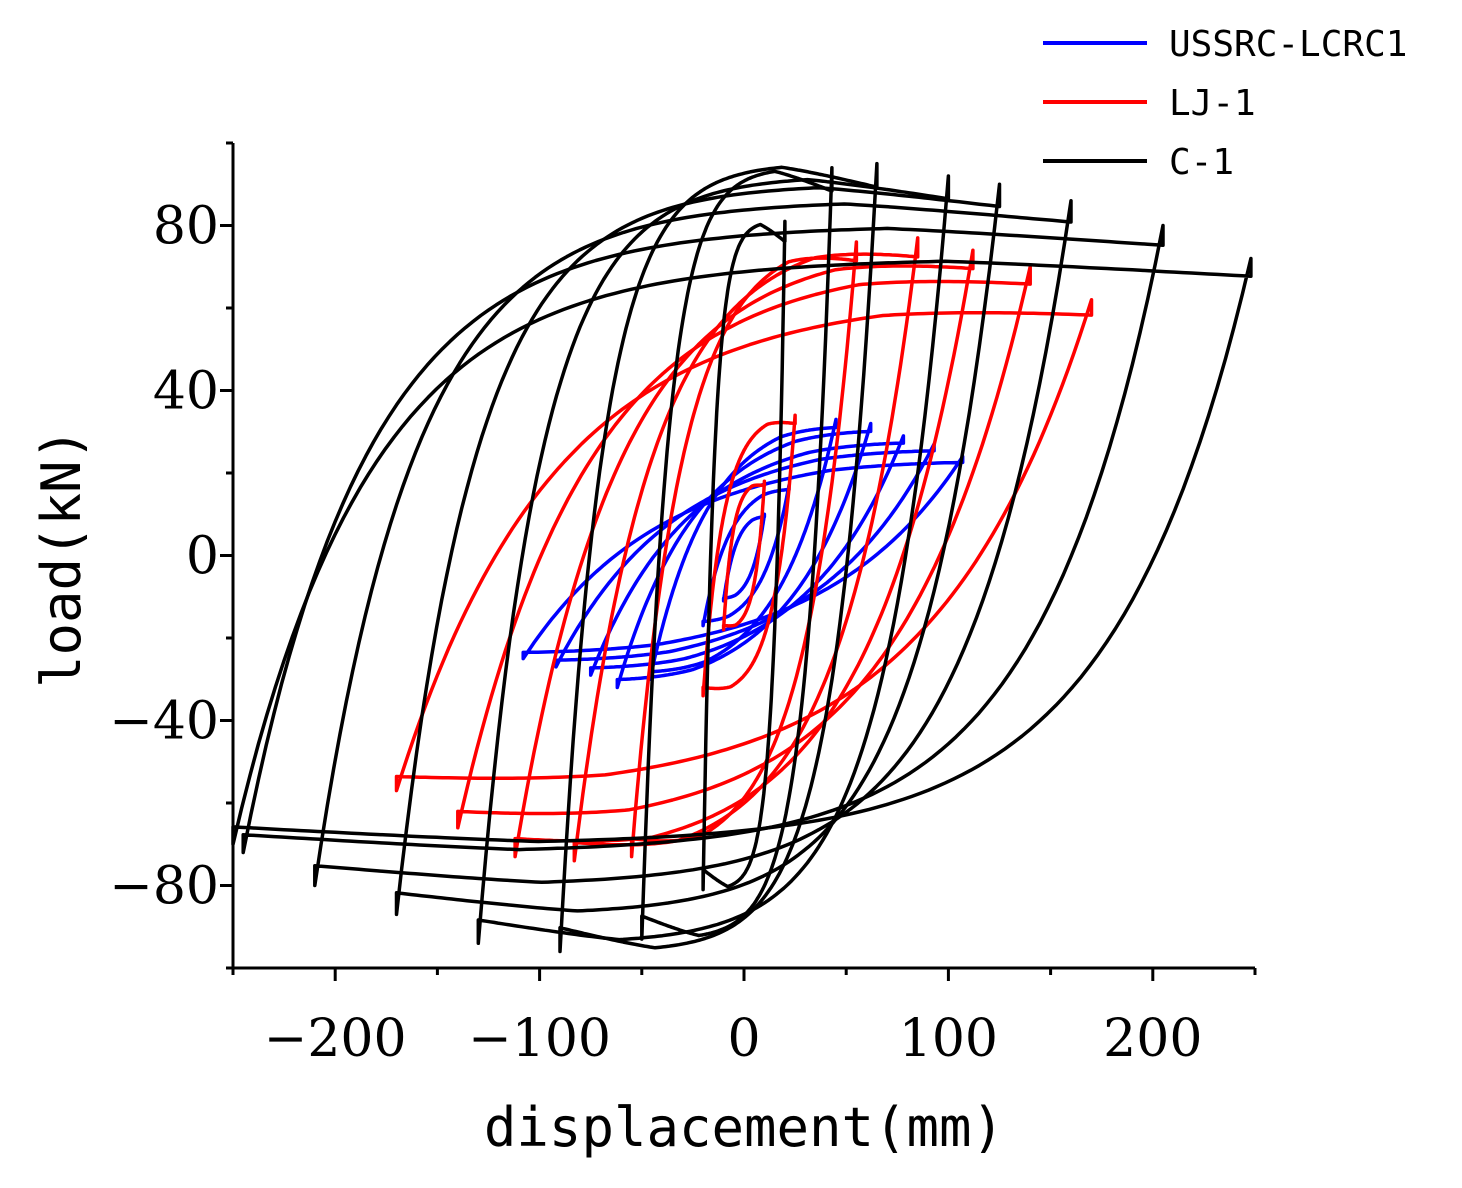 The height and width of the screenshot is (1188, 1462). What do you see at coordinates (744, 1127) in the screenshot?
I see `x-axis-title: displacement(mm)` at bounding box center [744, 1127].